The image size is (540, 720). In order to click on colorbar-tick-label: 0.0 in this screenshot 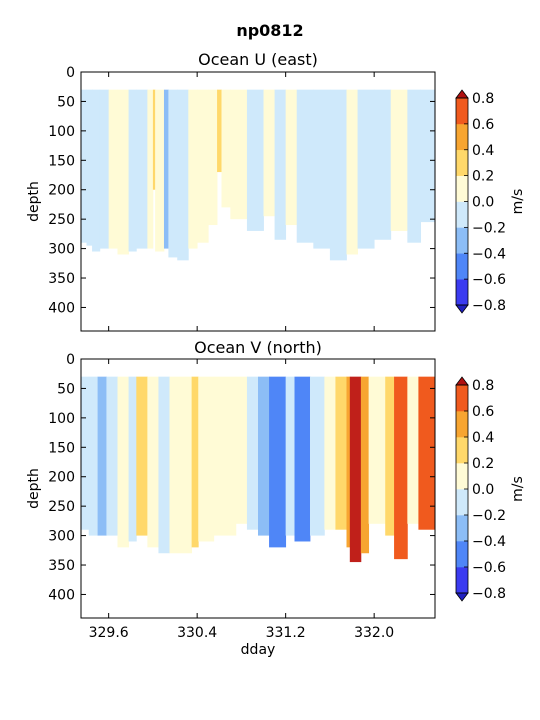, I will do `click(483, 203)`.